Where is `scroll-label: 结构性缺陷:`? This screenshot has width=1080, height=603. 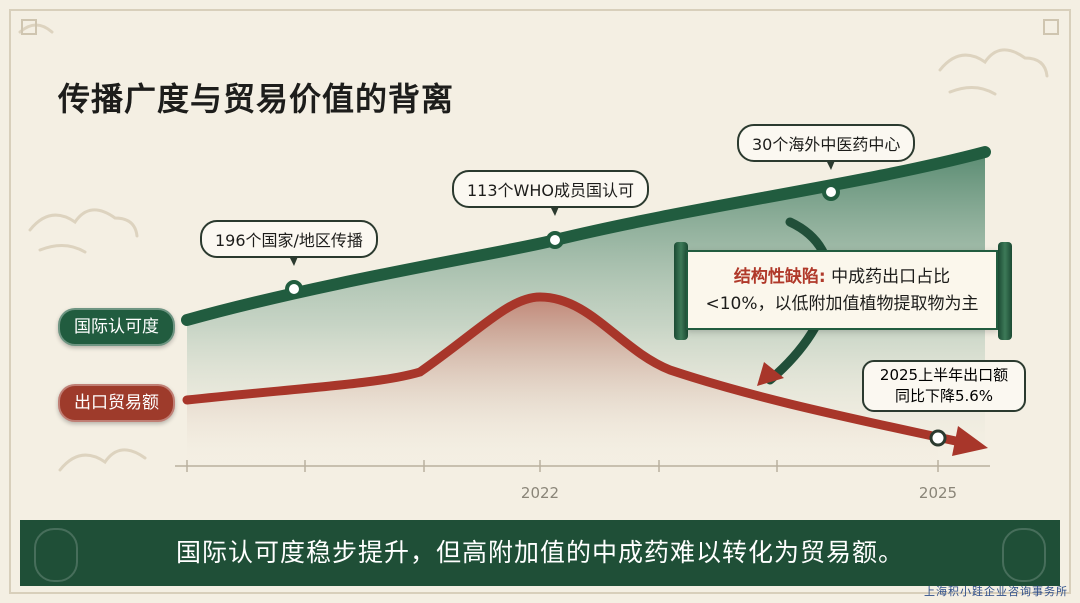
scroll-label: 结构性缺陷: is located at coordinates (779, 277).